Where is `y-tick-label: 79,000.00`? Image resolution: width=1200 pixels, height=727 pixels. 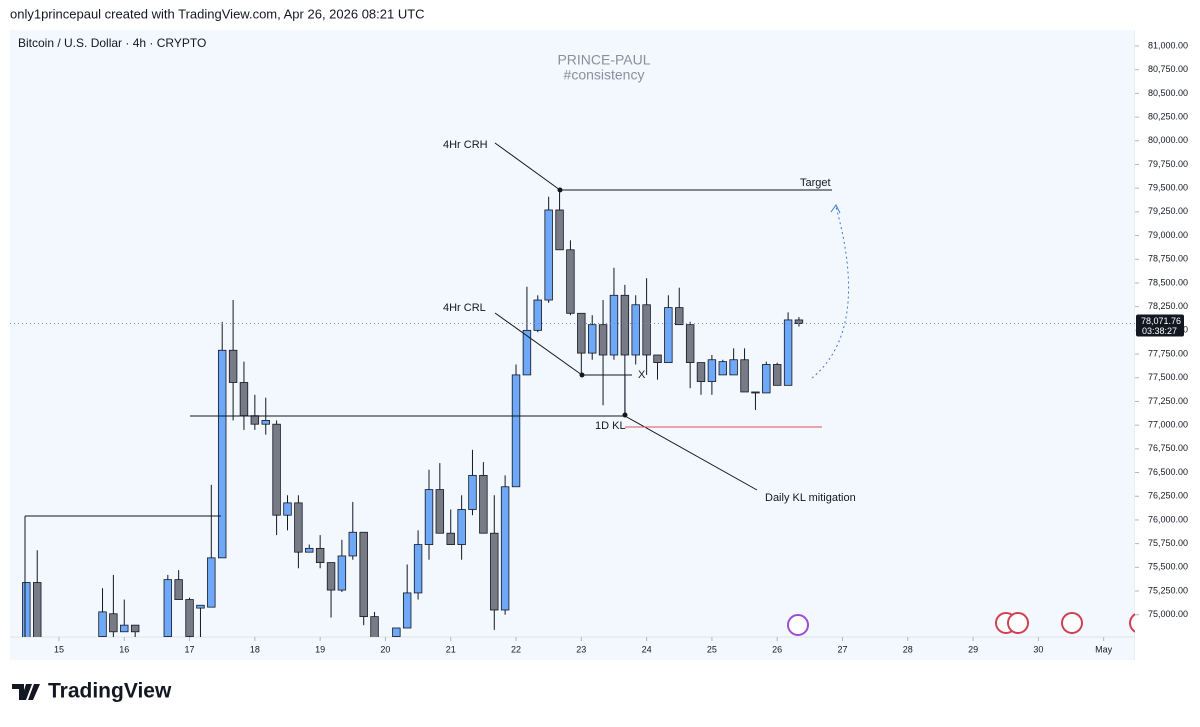
y-tick-label: 79,000.00 is located at coordinates (1168, 235).